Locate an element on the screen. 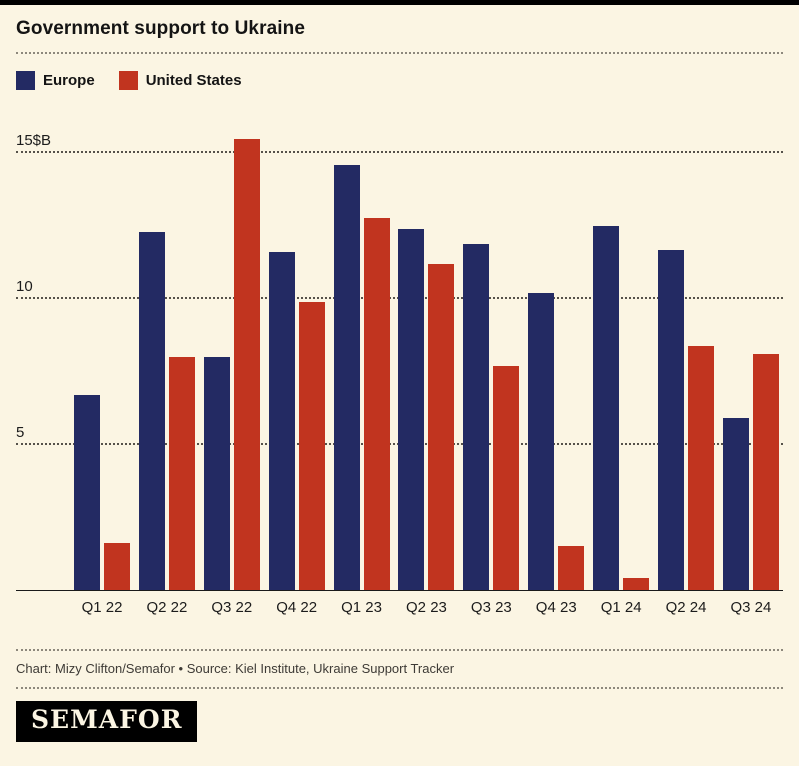 Image resolution: width=799 pixels, height=766 pixels. y-tick-label-10: 10 is located at coordinates (24, 286).